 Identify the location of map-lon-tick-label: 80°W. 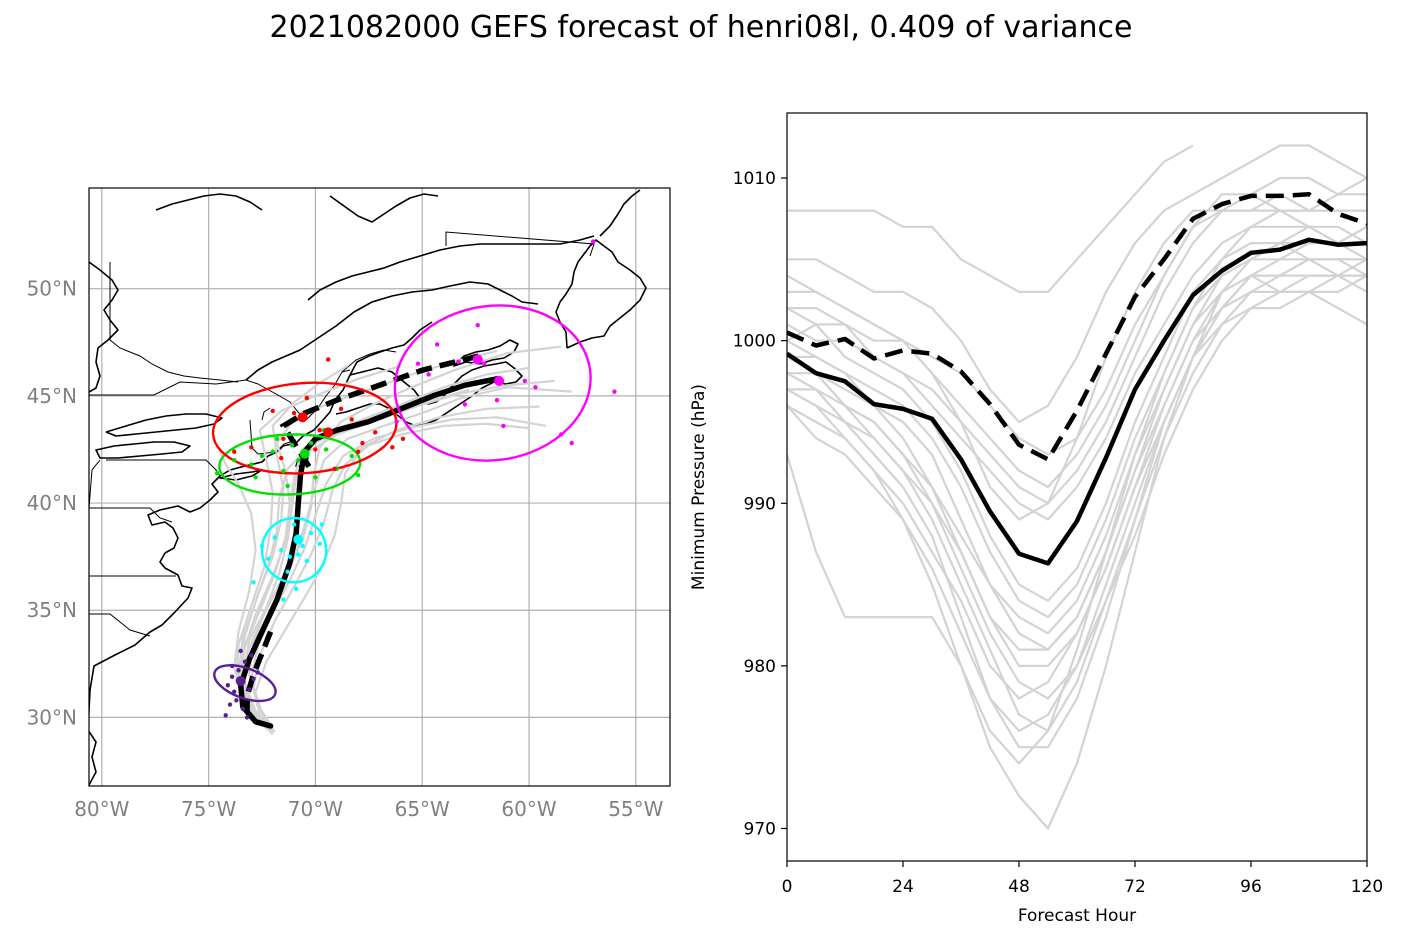
(101, 809).